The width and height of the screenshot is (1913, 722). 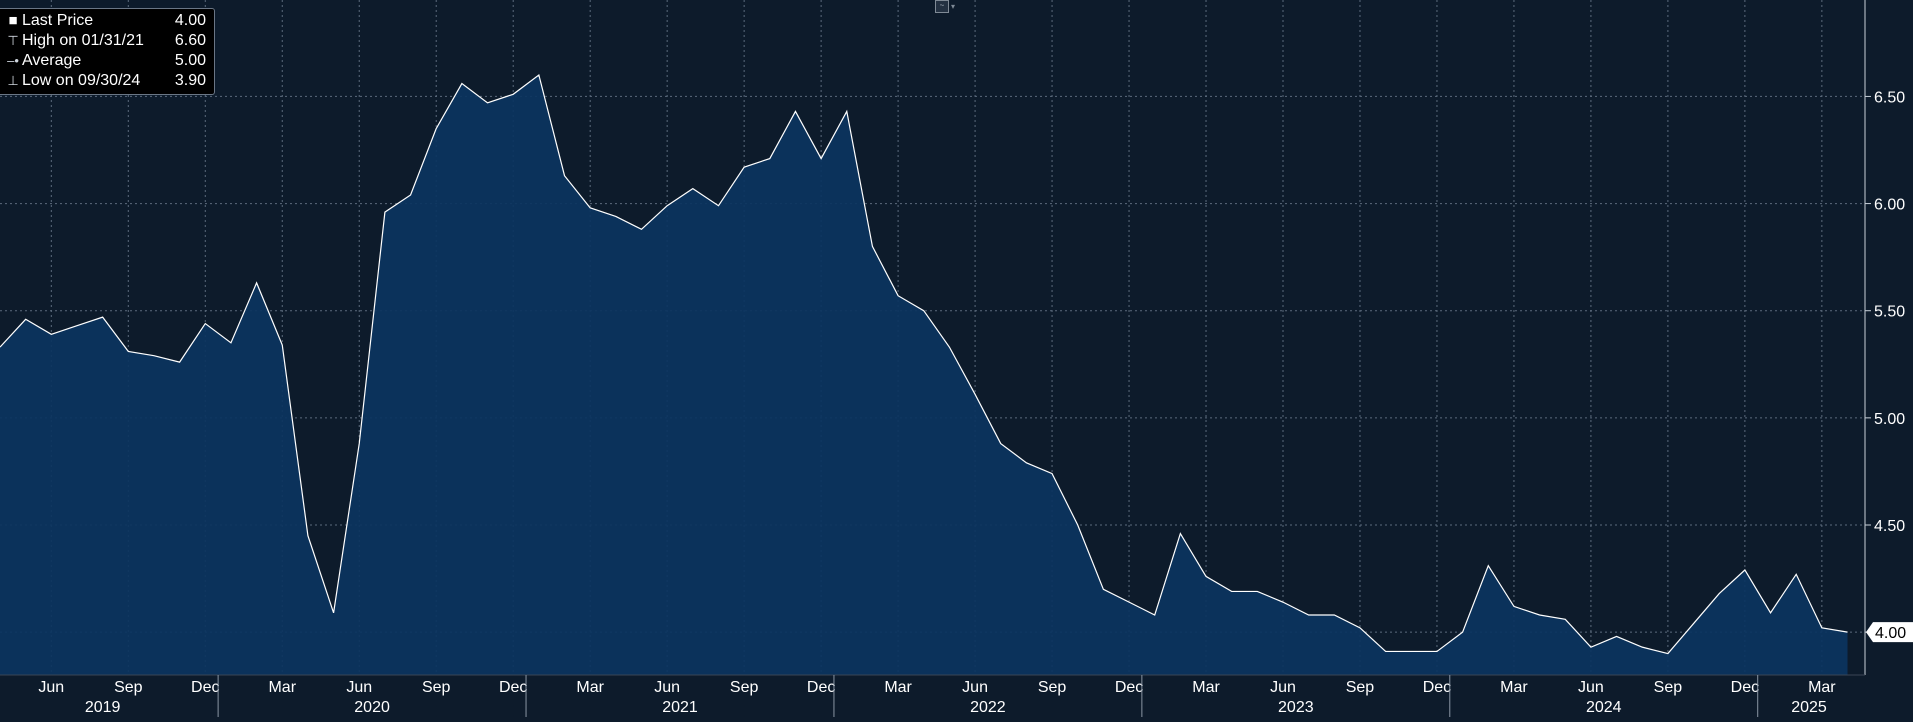 What do you see at coordinates (81, 80) in the screenshot?
I see `legend-low-label: Low on 09/30/24` at bounding box center [81, 80].